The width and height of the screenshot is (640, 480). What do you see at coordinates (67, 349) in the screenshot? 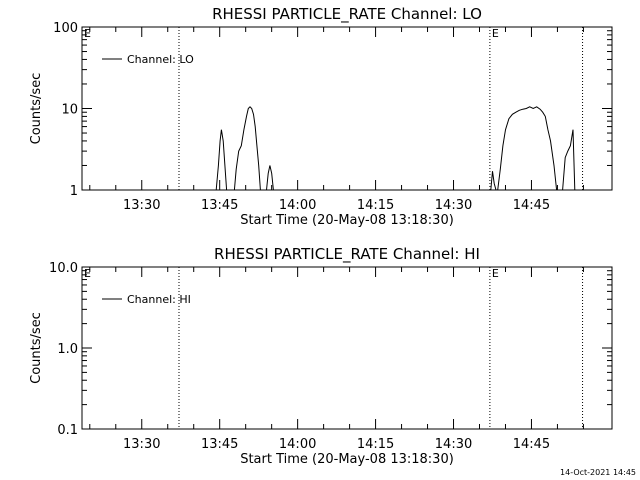
I see `y-tick-label: 1.0` at bounding box center [67, 349].